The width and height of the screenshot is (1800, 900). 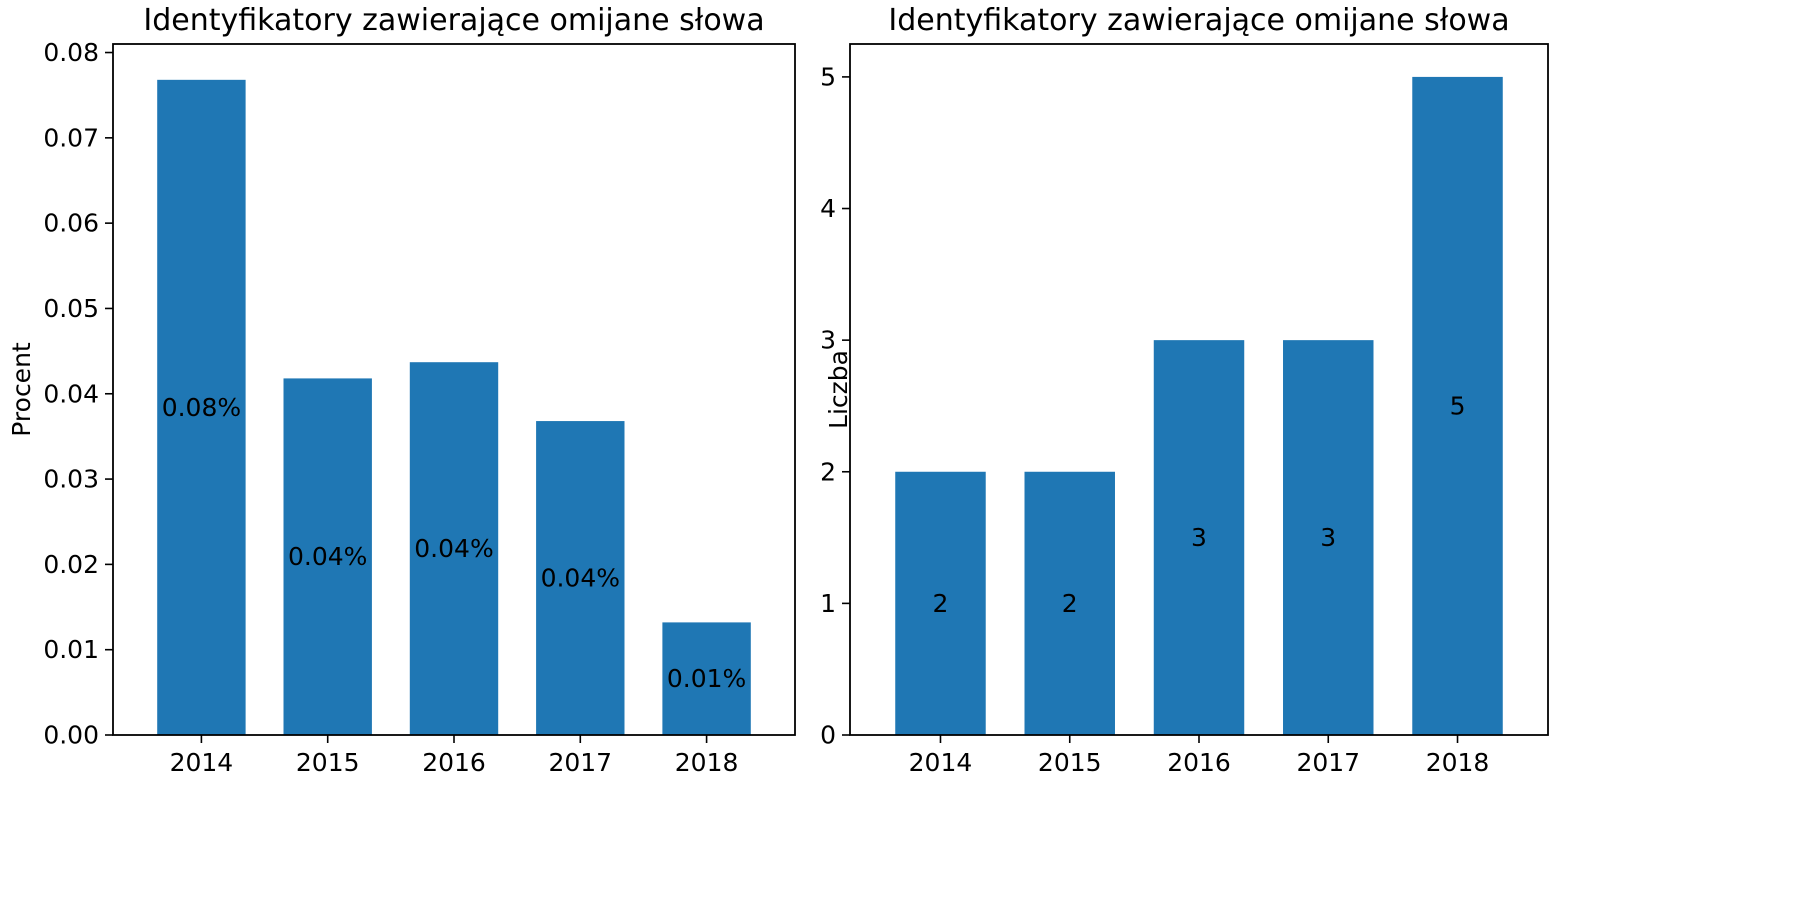 I want to click on data-label-2014: 0.08%, so click(x=201, y=407).